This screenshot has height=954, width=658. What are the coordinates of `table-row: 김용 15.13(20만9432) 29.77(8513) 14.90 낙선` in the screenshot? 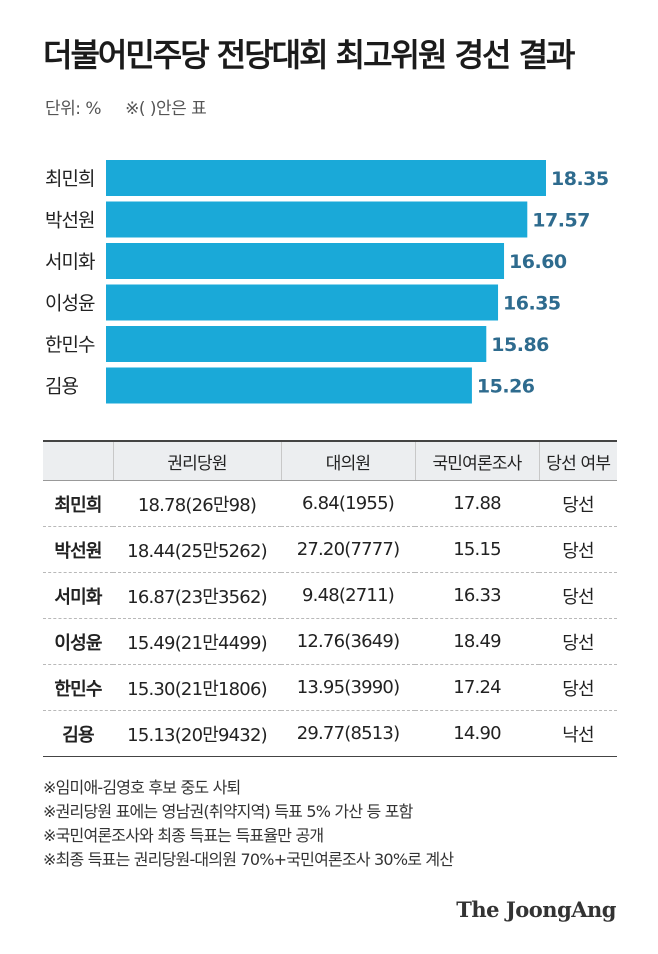 It's located at (330, 733).